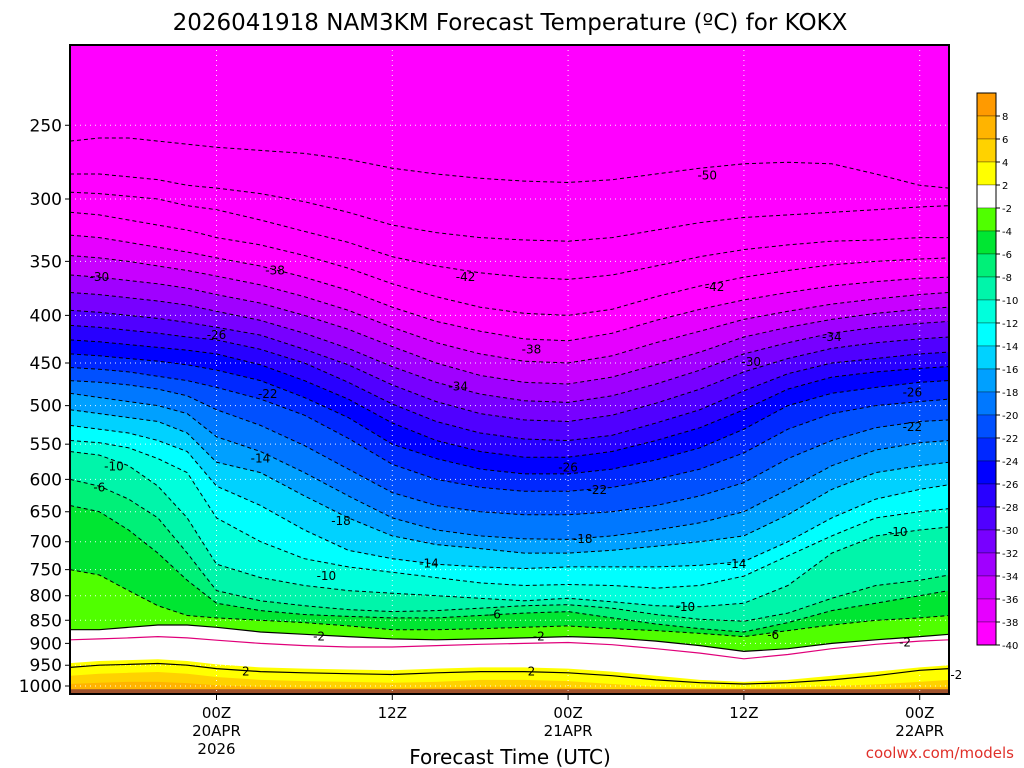 The height and width of the screenshot is (768, 1024). Describe the element at coordinates (1005, 117) in the screenshot. I see `colorbar-label: 8` at that location.